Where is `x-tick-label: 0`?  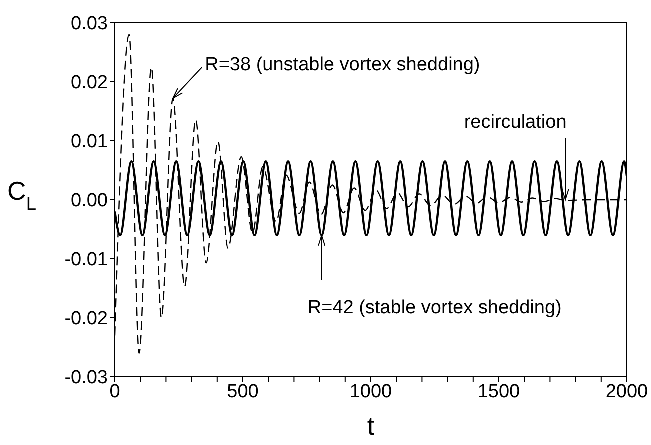
x-tick-label: 0 is located at coordinates (115, 391).